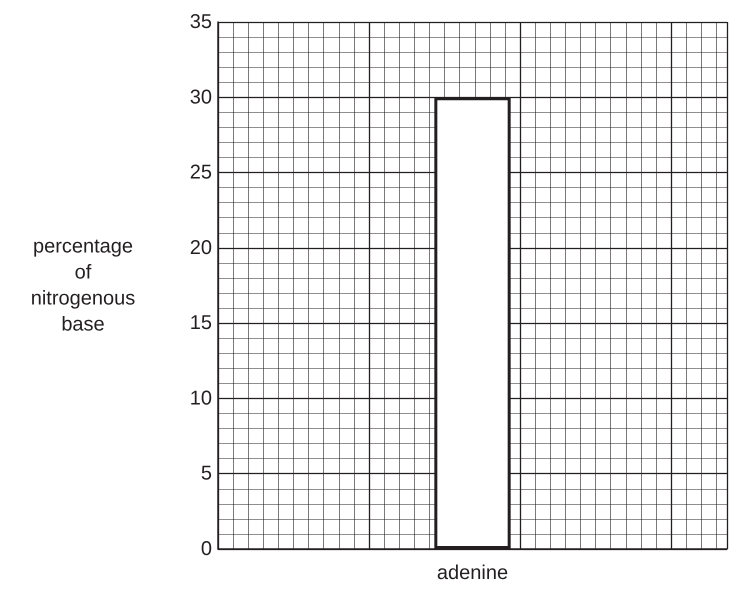 This screenshot has height=591, width=739. What do you see at coordinates (201, 97) in the screenshot?
I see `y-tick-label: 30` at bounding box center [201, 97].